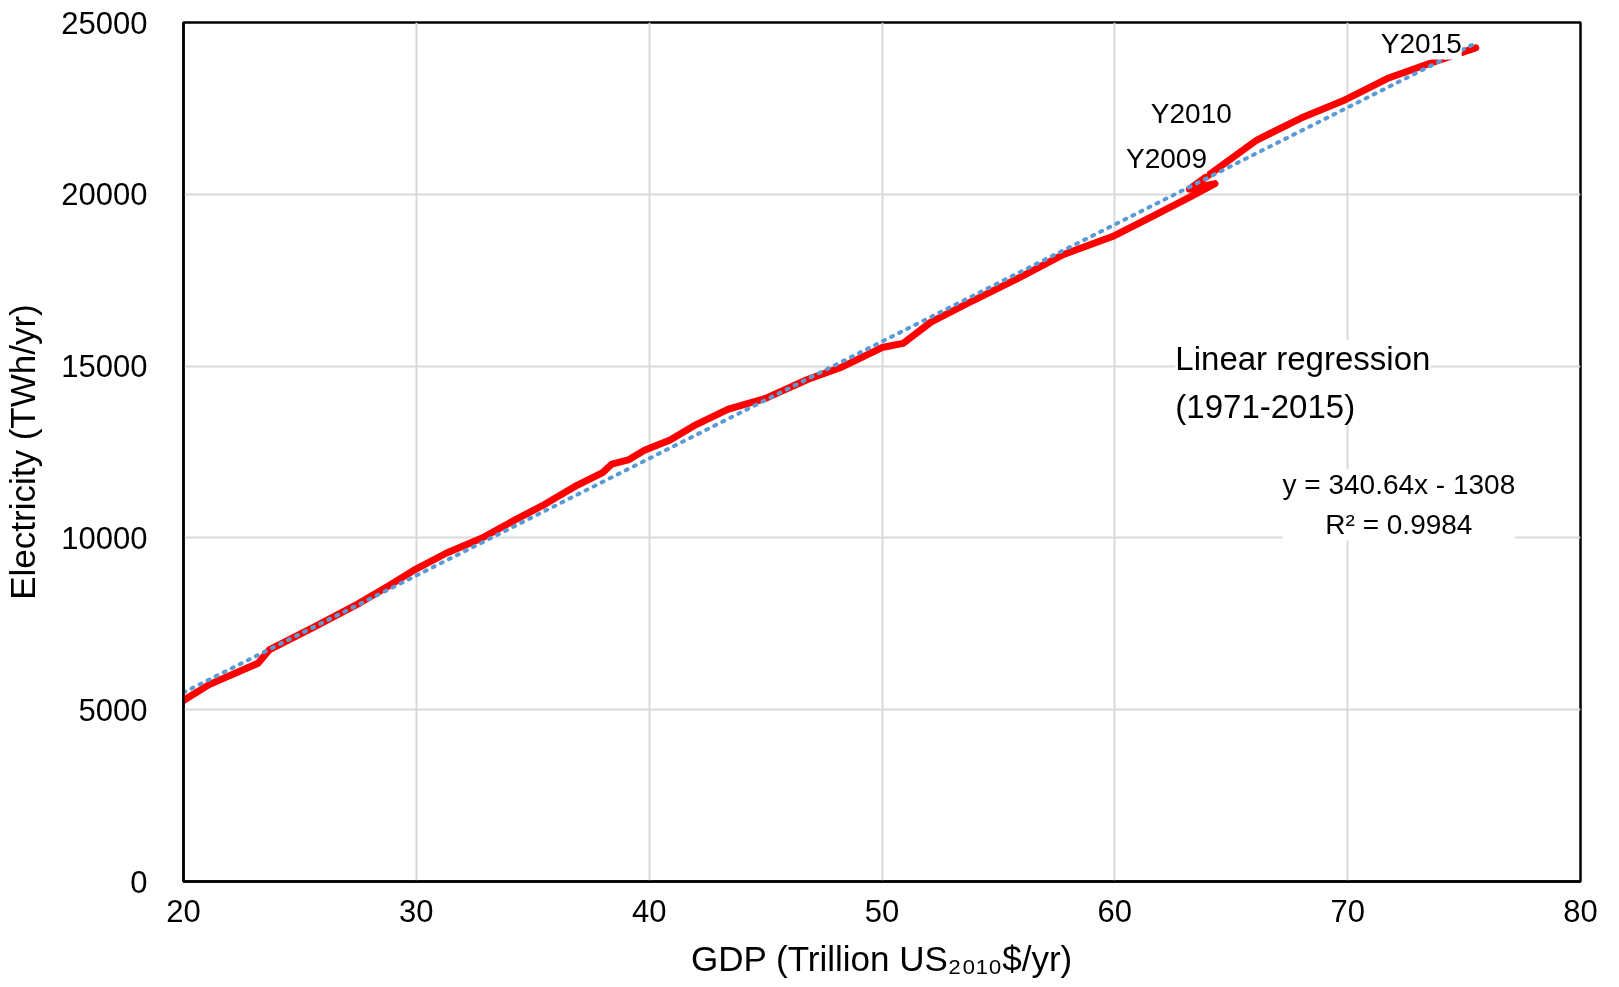 This screenshot has width=1619, height=987. I want to click on x-tick-label: 20, so click(183, 911).